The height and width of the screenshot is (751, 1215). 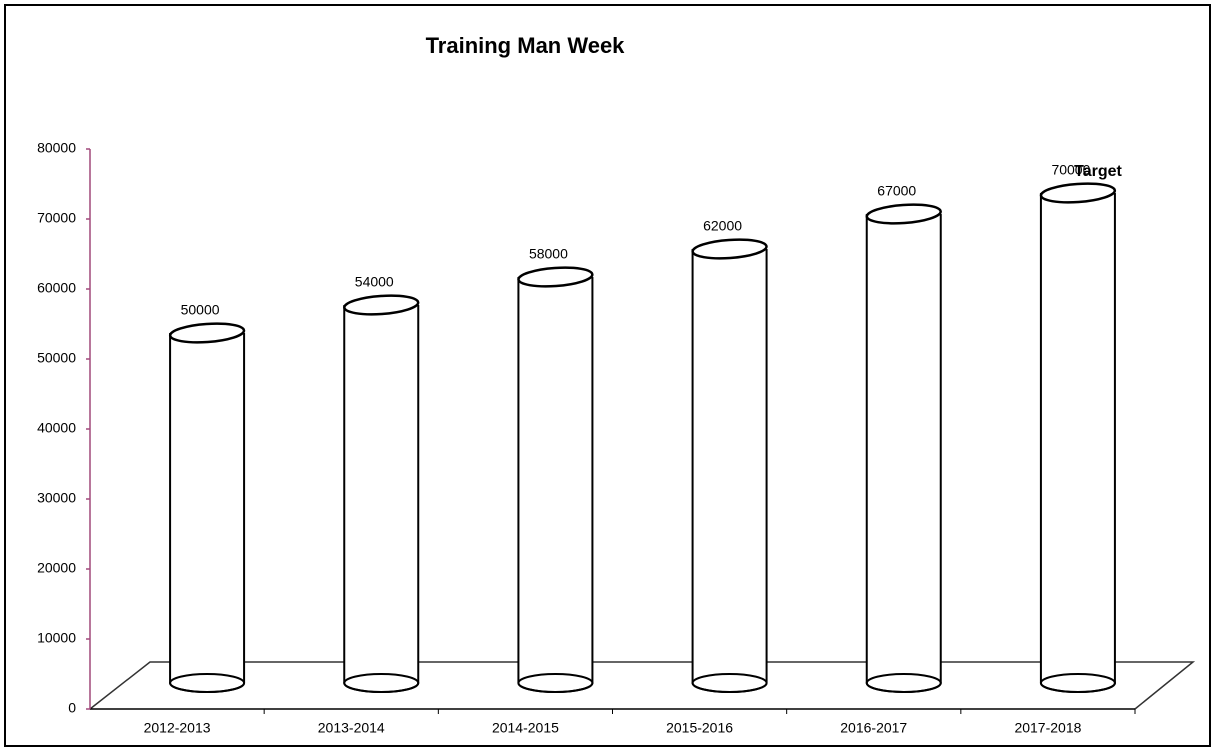 I want to click on y-tick-label: 0, so click(x=72, y=708).